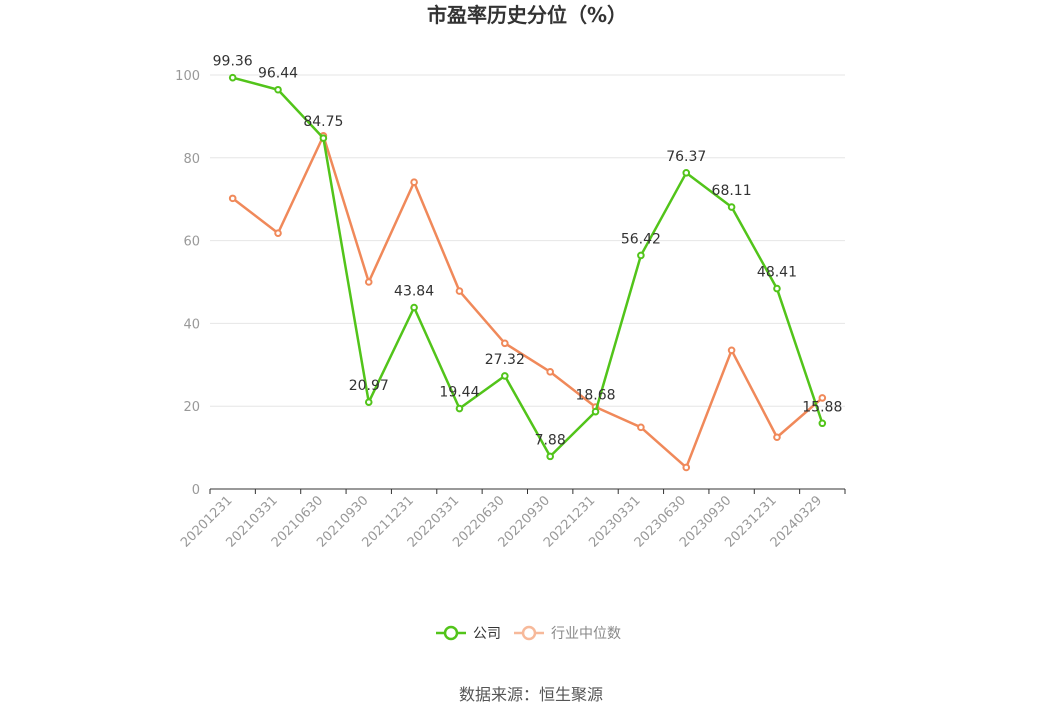 The width and height of the screenshot is (1062, 718). What do you see at coordinates (233, 62) in the screenshot?
I see `data-label: 99.36` at bounding box center [233, 62].